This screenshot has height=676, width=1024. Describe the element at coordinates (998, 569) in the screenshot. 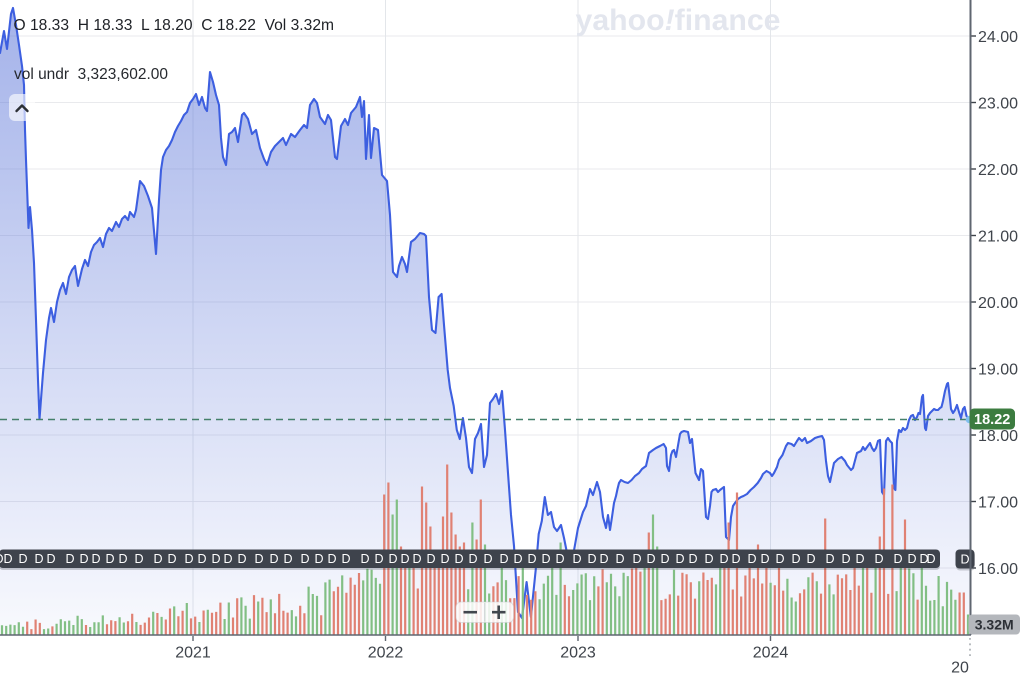

I see `svg-text: 16.00` at that location.